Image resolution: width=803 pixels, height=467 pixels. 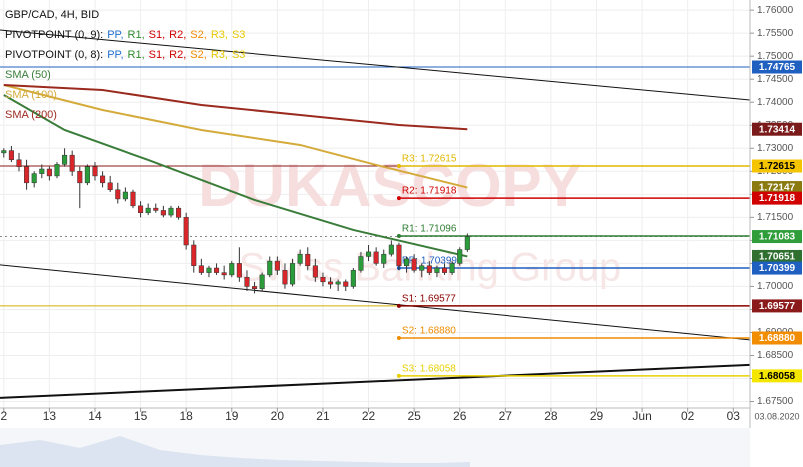 What do you see at coordinates (389, 185) in the screenshot?
I see `watermark: DUKASCOPY` at bounding box center [389, 185].